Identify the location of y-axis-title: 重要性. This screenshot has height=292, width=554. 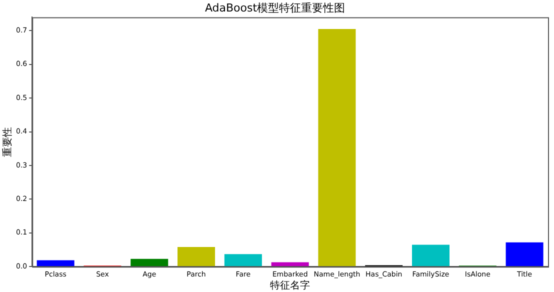
(8, 141).